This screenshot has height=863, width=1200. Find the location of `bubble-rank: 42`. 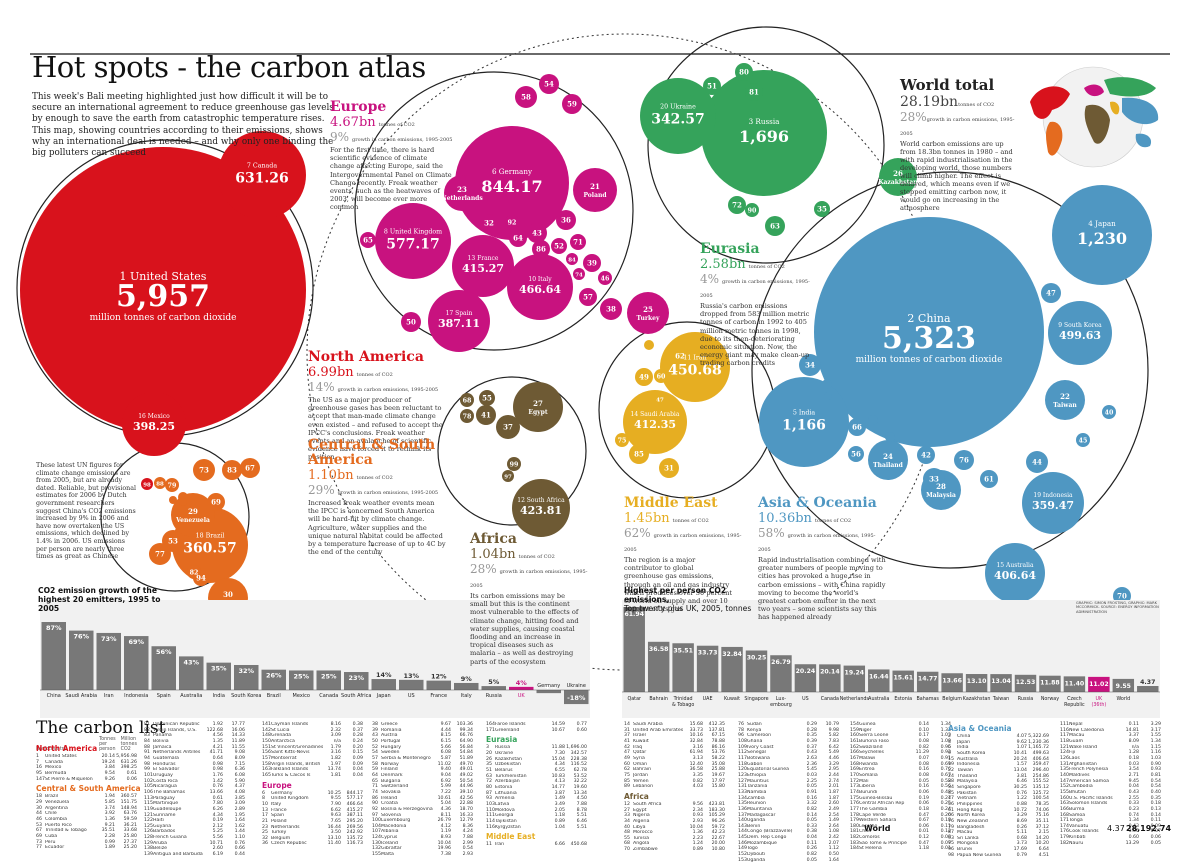

bubble-rank: 42 is located at coordinates (926, 454).